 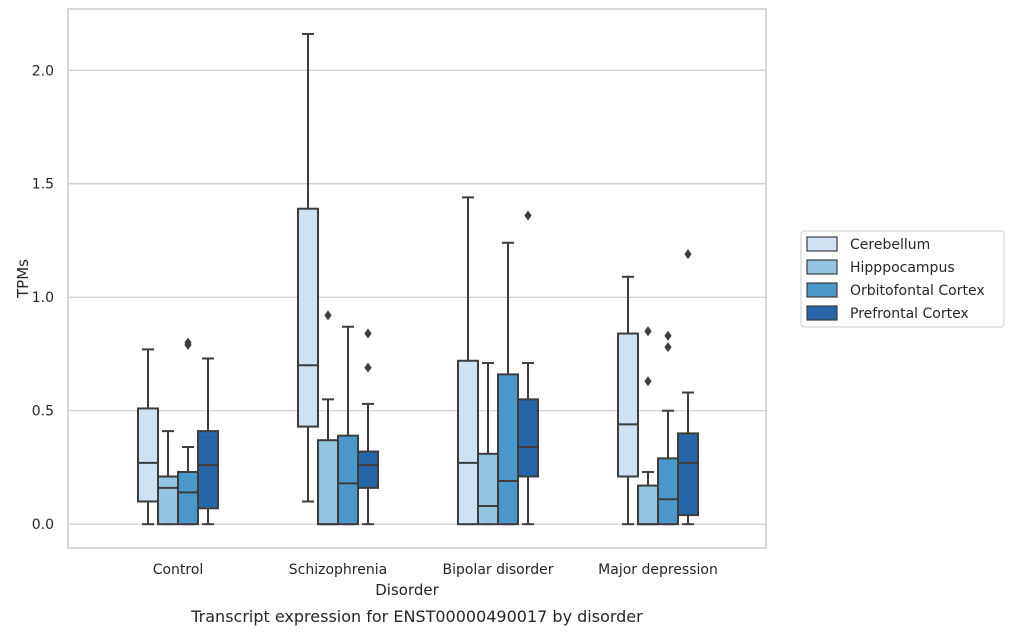 What do you see at coordinates (43, 412) in the screenshot?
I see `y-tick-label: 0.5` at bounding box center [43, 412].